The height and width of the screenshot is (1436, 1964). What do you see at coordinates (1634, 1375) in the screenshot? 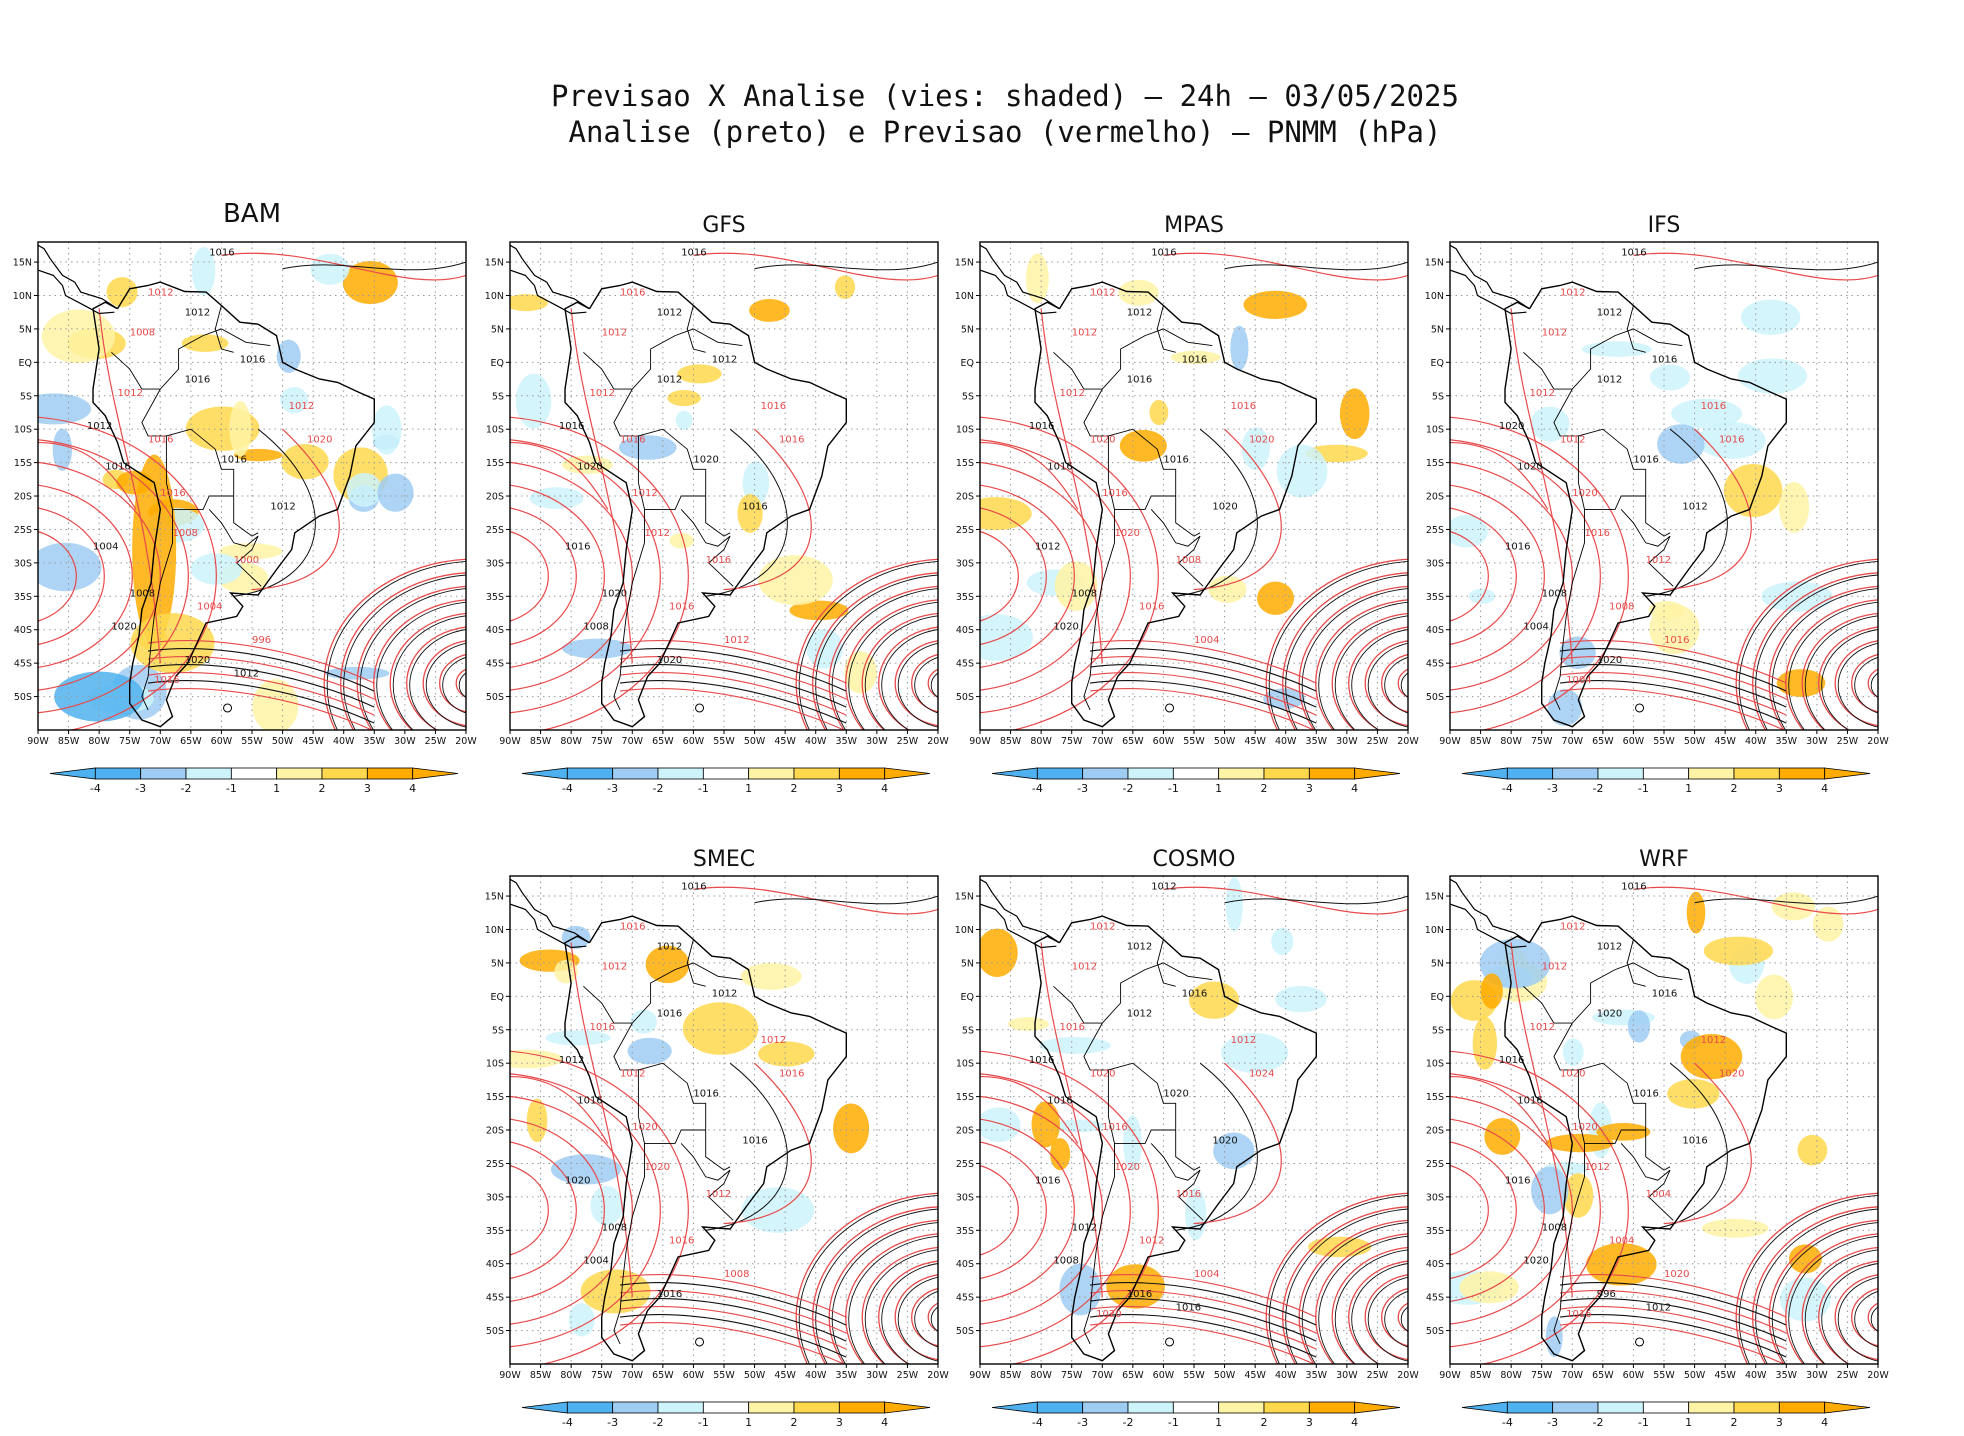
I see `lon-tick-label: 60W` at bounding box center [1634, 1375].